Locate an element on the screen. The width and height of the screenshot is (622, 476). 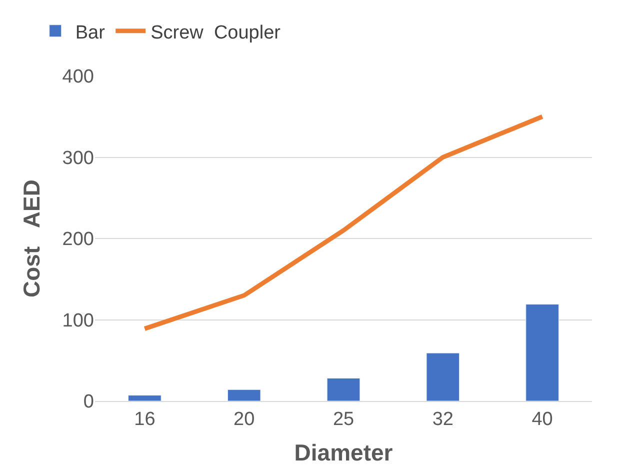
y-tick-label: 400 is located at coordinates (78, 77).